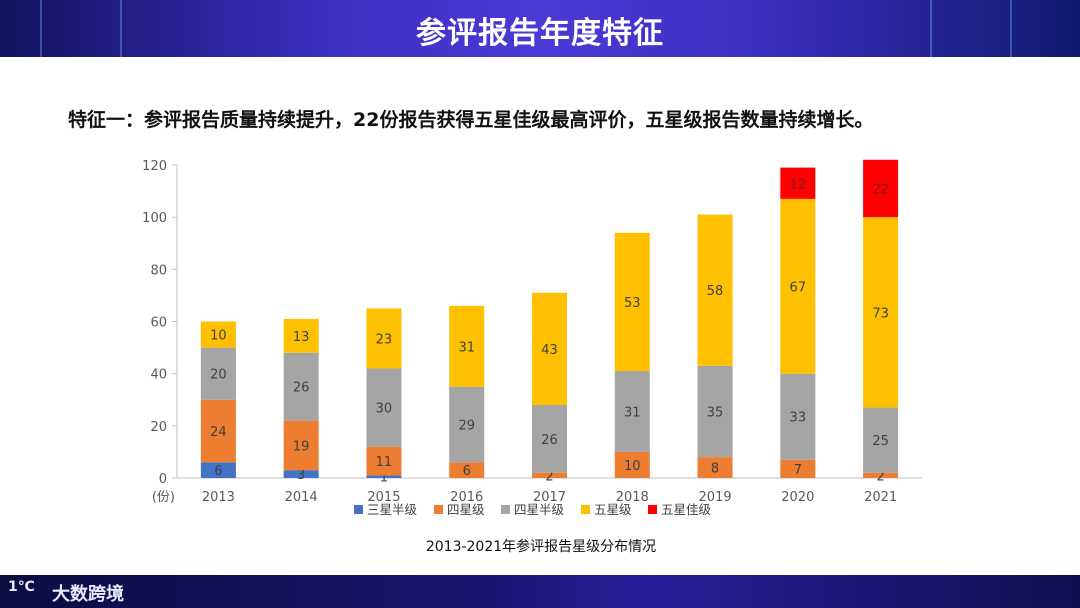  I want to click on header-band: 参评报告年度特征, so click(540, 28).